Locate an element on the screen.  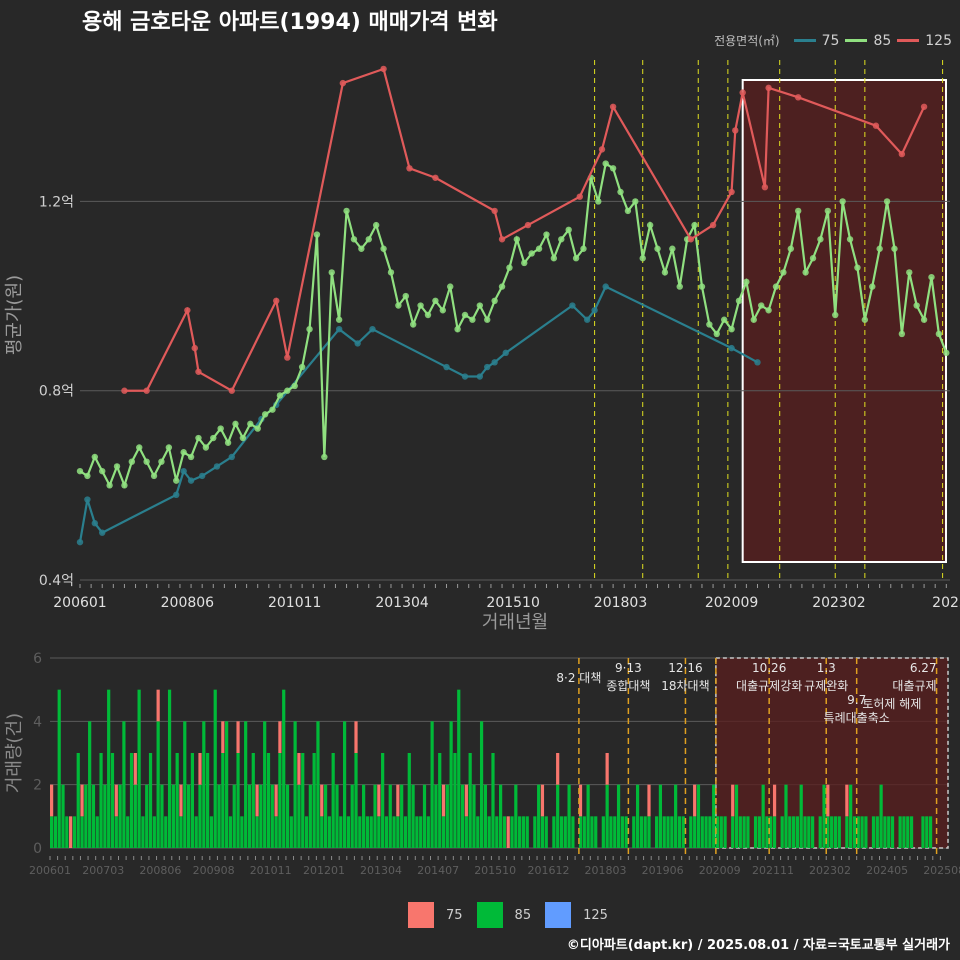
bar-x-tick-label: 201201 is located at coordinates (324, 870).